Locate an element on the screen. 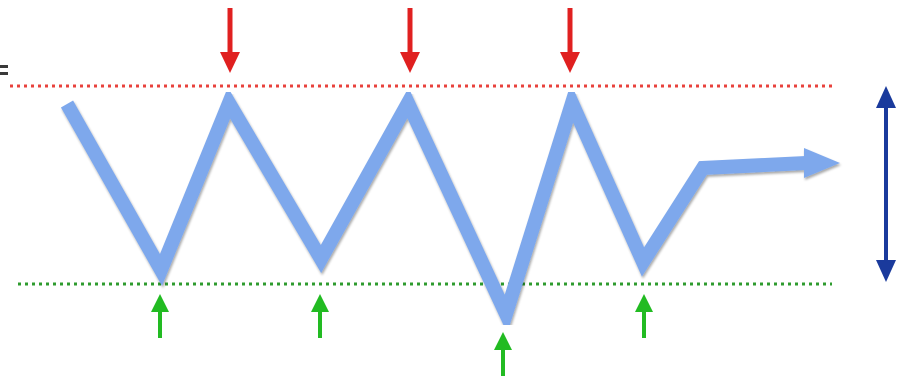  edge-mark-bar-bottom is located at coordinates (4, 73).